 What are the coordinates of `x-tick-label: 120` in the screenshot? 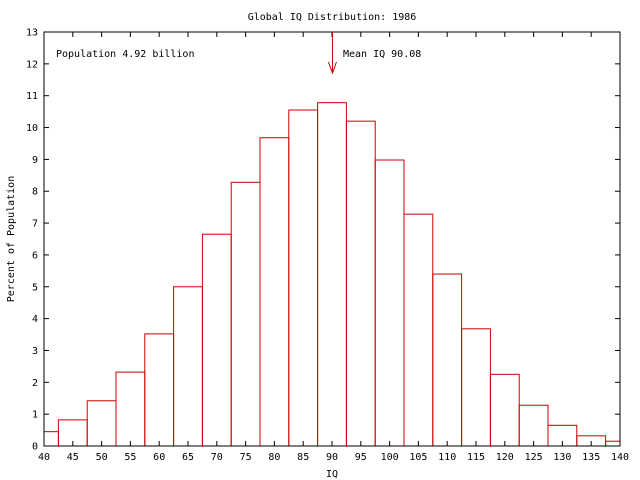 It's located at (505, 457).